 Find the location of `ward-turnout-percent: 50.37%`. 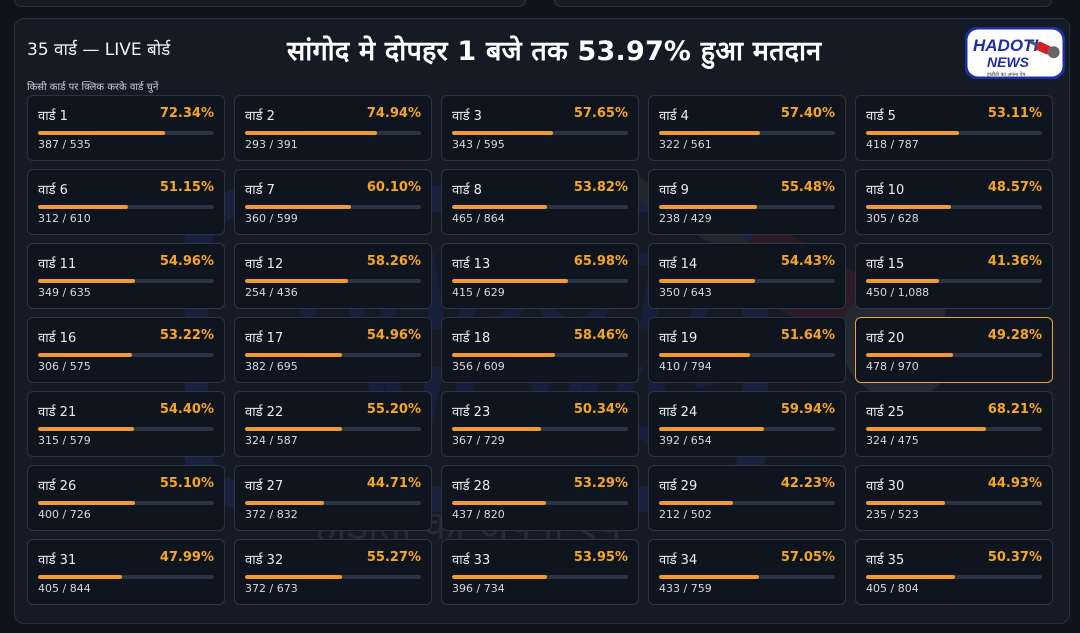

ward-turnout-percent: 50.37% is located at coordinates (1014, 557).